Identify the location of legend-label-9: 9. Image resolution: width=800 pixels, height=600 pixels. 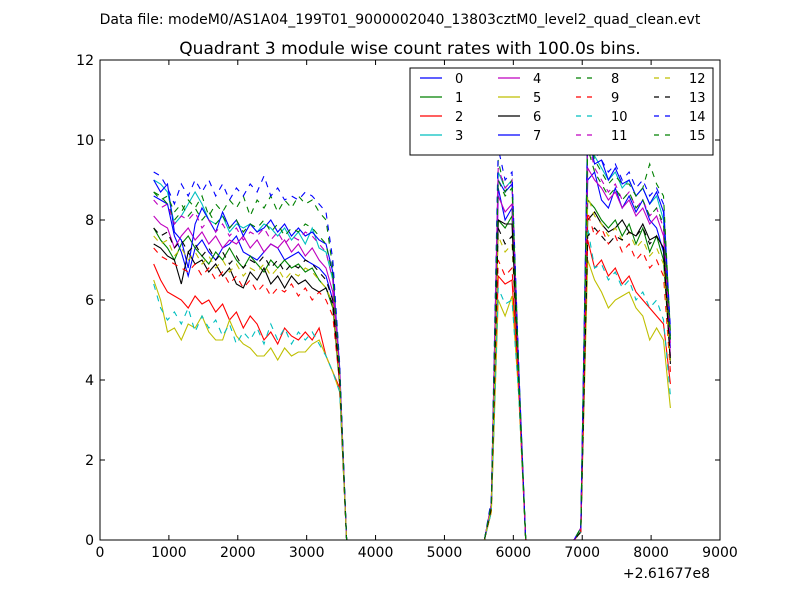
(615, 98).